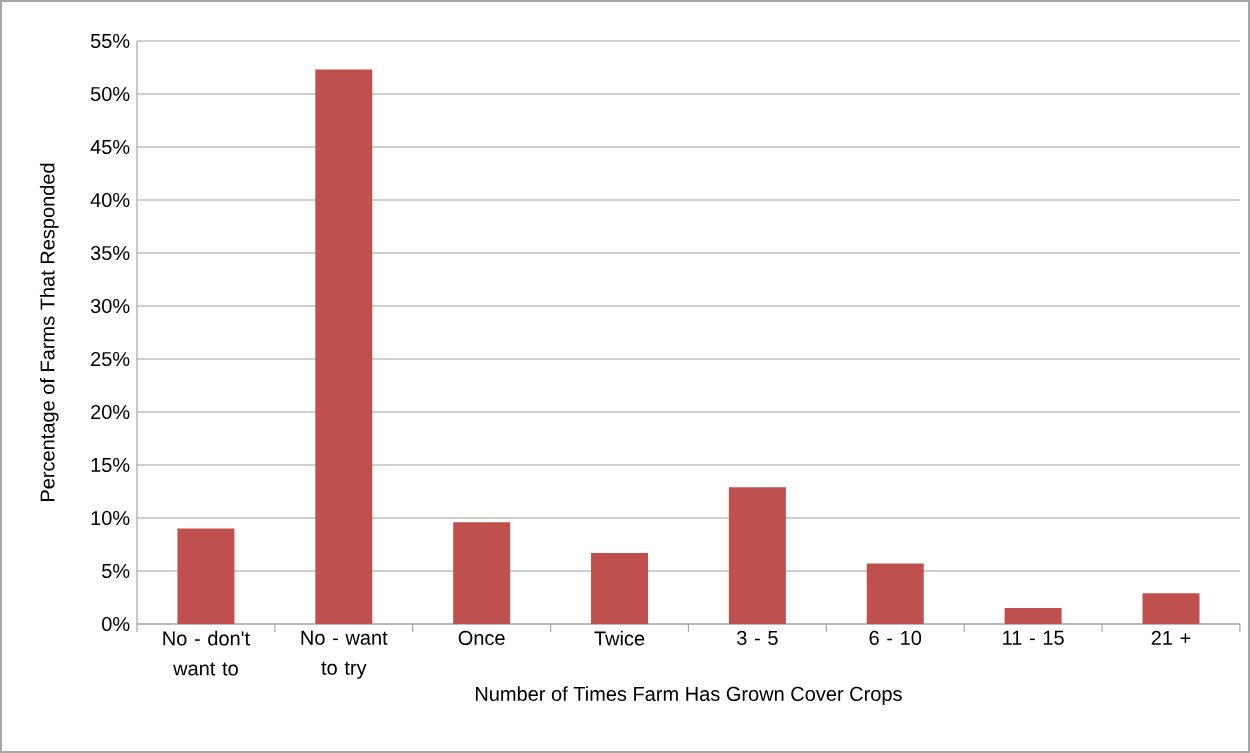 This screenshot has height=753, width=1250. Describe the element at coordinates (757, 638) in the screenshot. I see `x-tick-label: 3 - 5` at that location.